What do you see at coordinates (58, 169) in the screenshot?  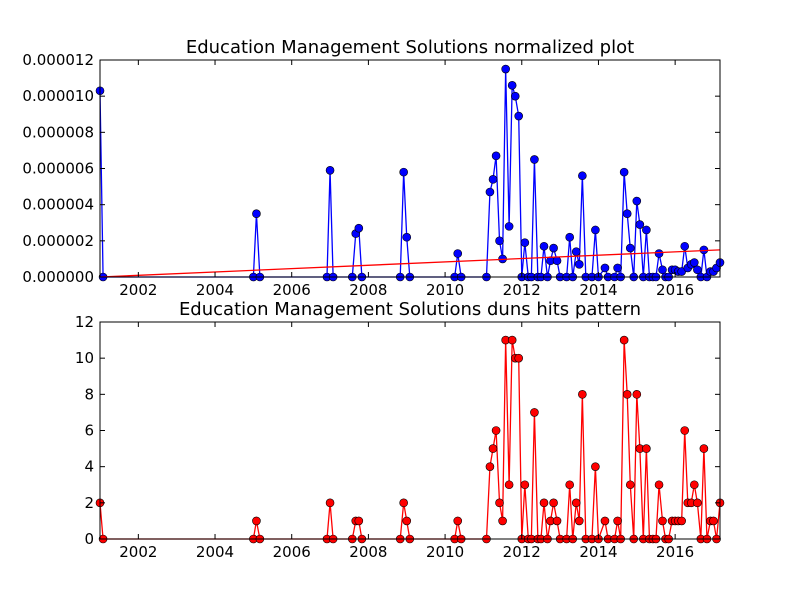 I see `y-tick-label: 0.000006` at bounding box center [58, 169].